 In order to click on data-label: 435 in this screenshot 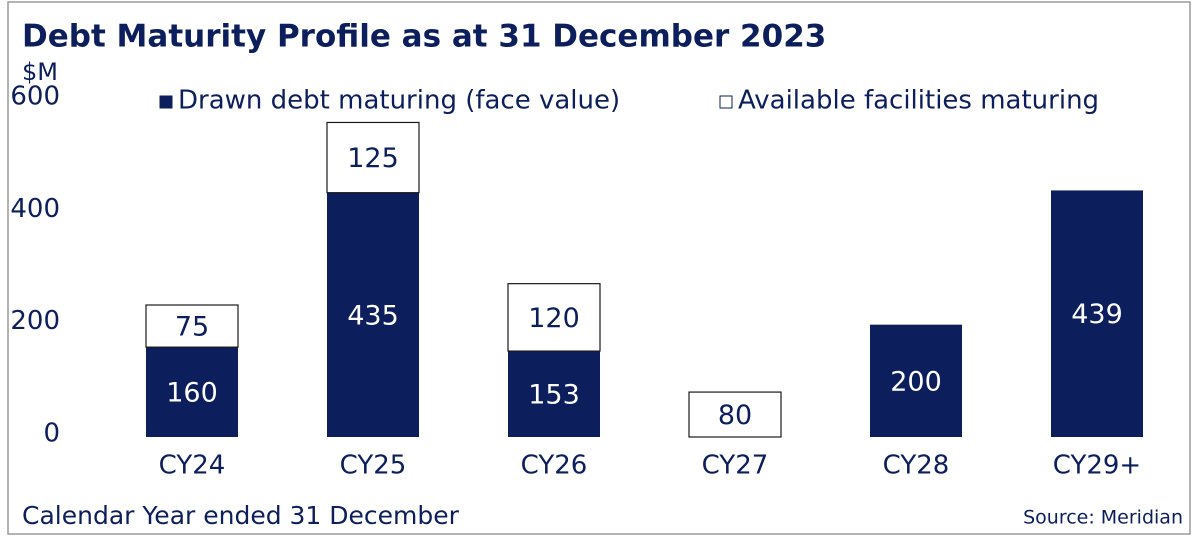, I will do `click(373, 315)`.